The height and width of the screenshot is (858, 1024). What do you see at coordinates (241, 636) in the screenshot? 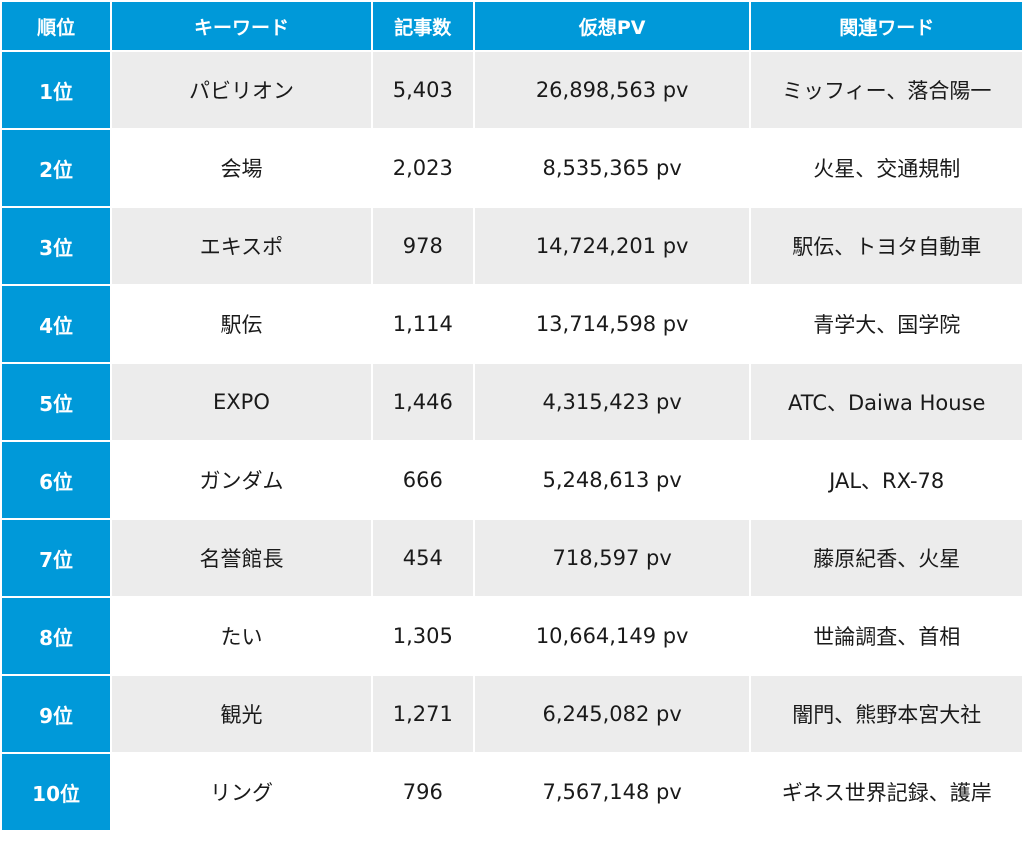
I see `keyword-cell: たい` at bounding box center [241, 636].